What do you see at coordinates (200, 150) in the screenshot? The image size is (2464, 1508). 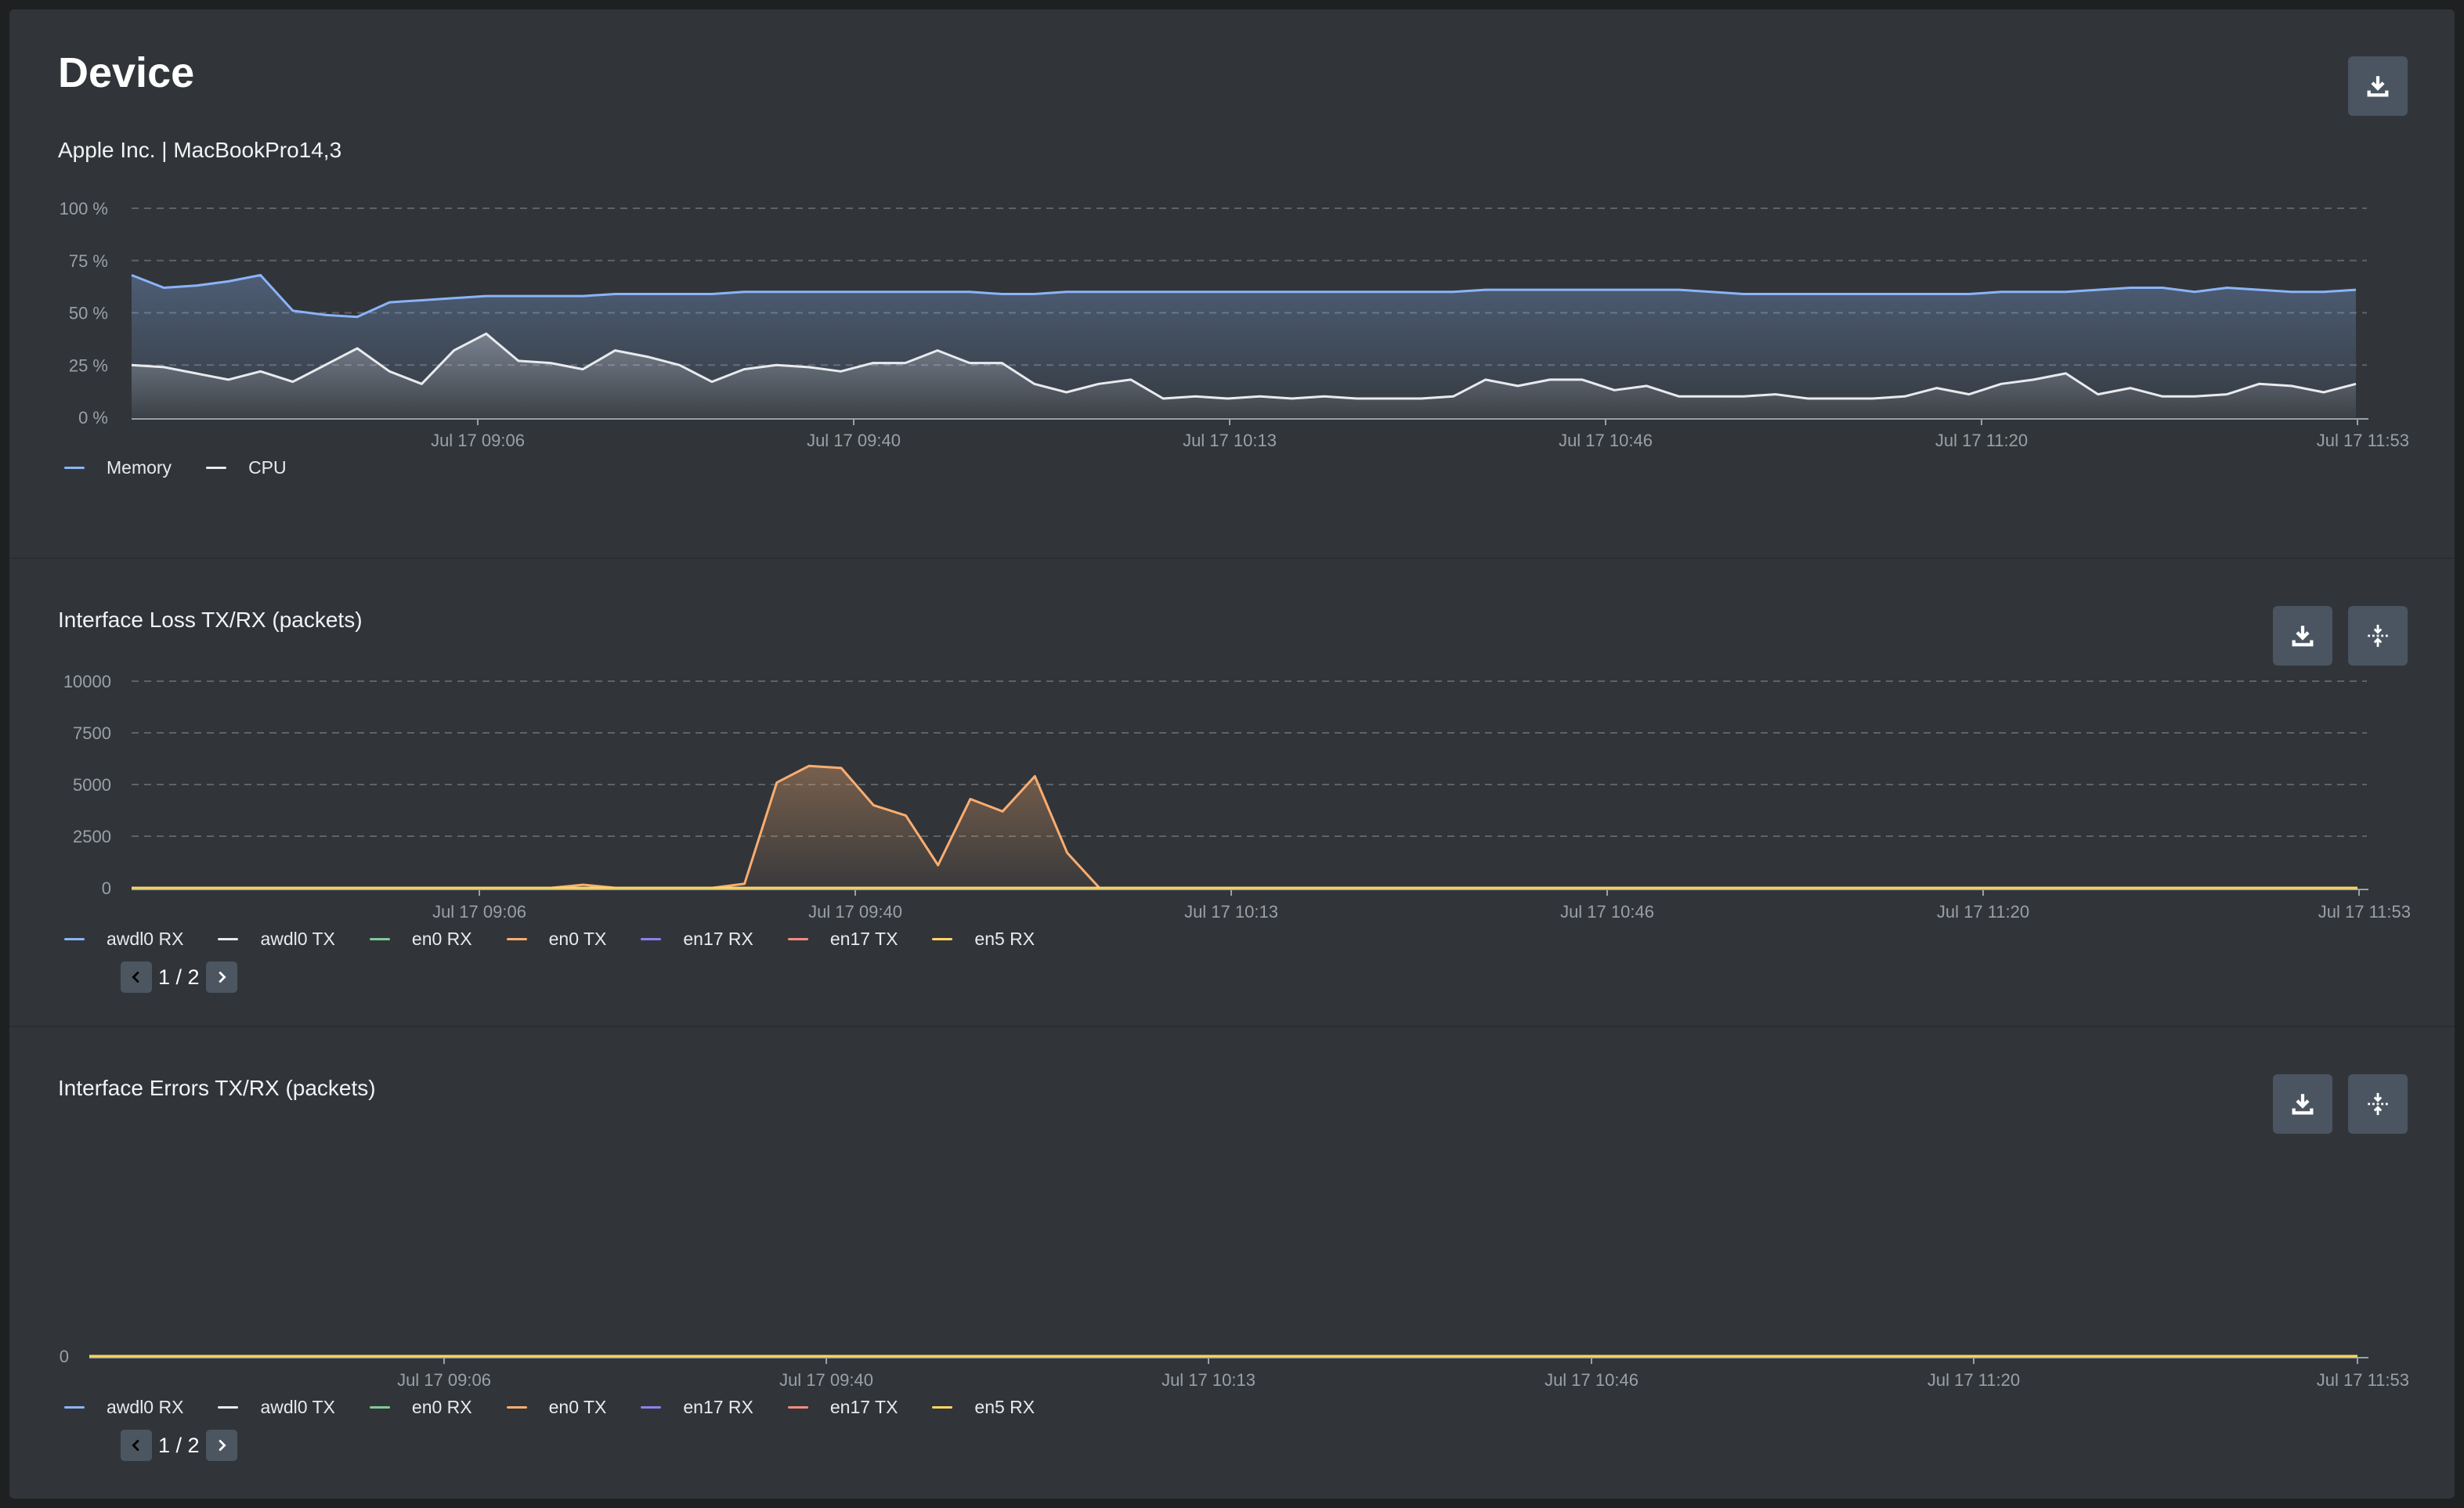 I see `device-subtitle: Apple Inc. | MacBookPro14,3` at bounding box center [200, 150].